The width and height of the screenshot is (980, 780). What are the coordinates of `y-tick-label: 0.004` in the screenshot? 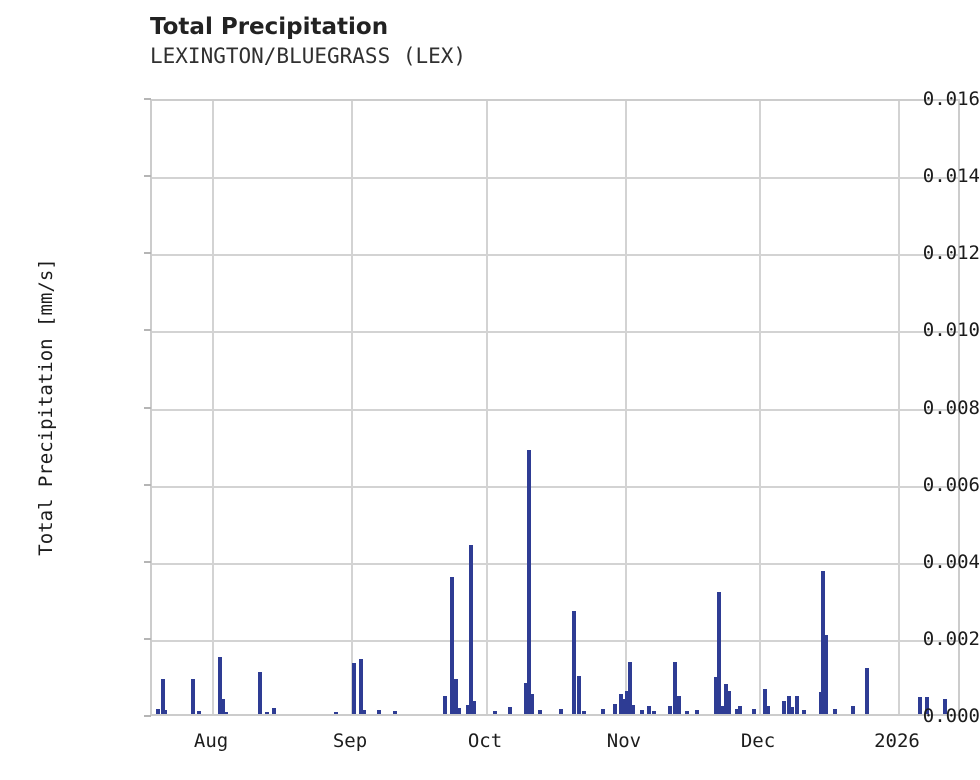 It's located at (951, 561).